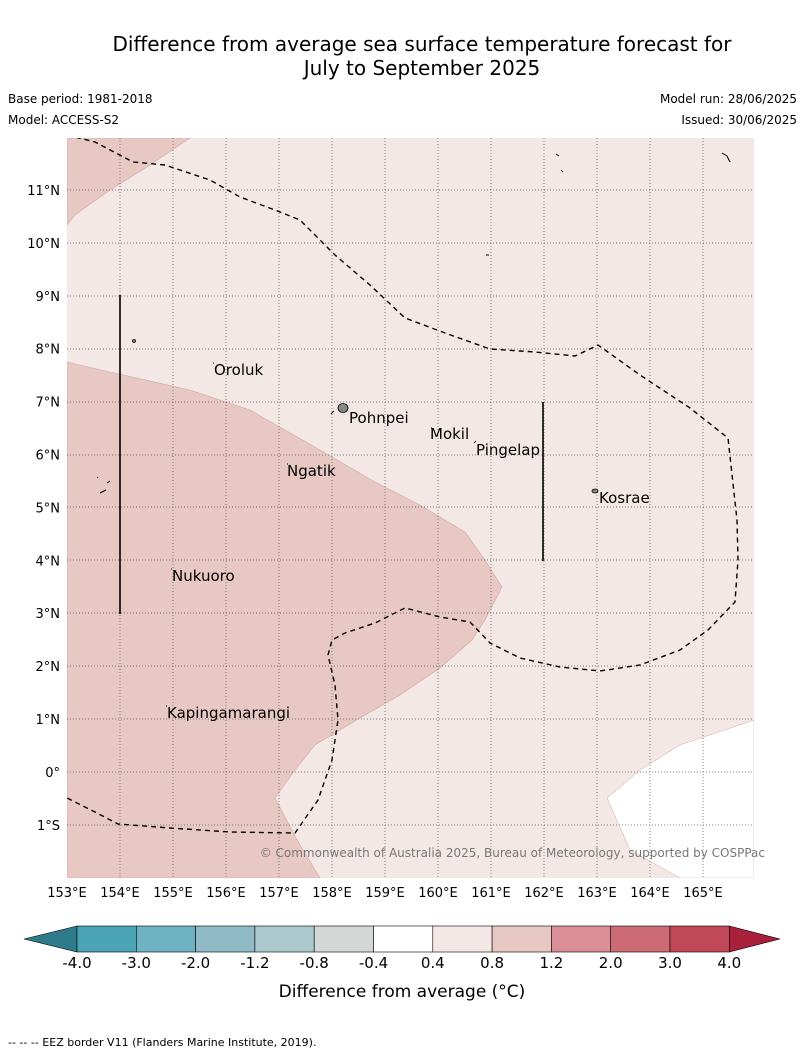 The height and width of the screenshot is (1058, 804). What do you see at coordinates (332, 893) in the screenshot?
I see `lon-label: 158°E` at bounding box center [332, 893].